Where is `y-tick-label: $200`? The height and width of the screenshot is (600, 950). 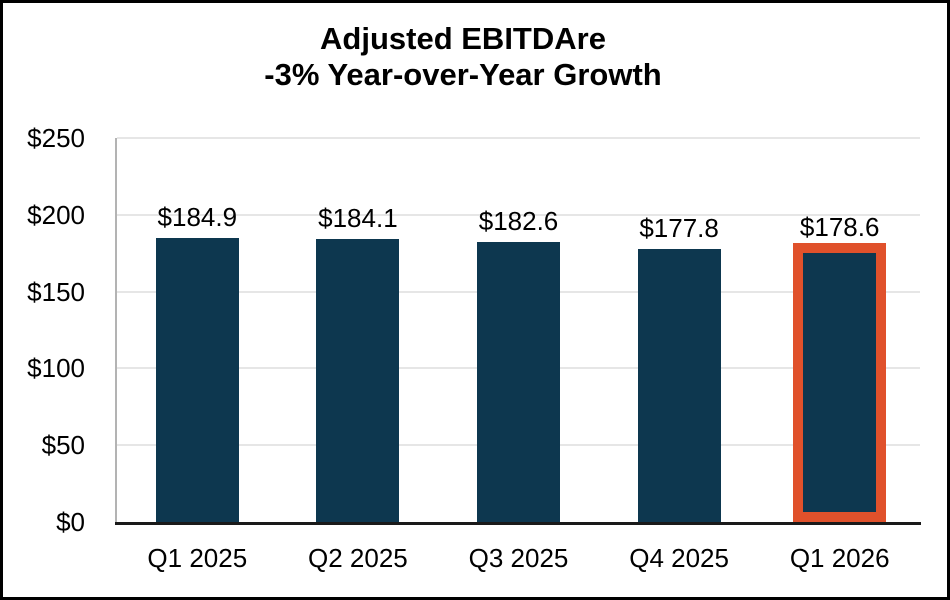 y-tick-label: $200 is located at coordinates (56, 214).